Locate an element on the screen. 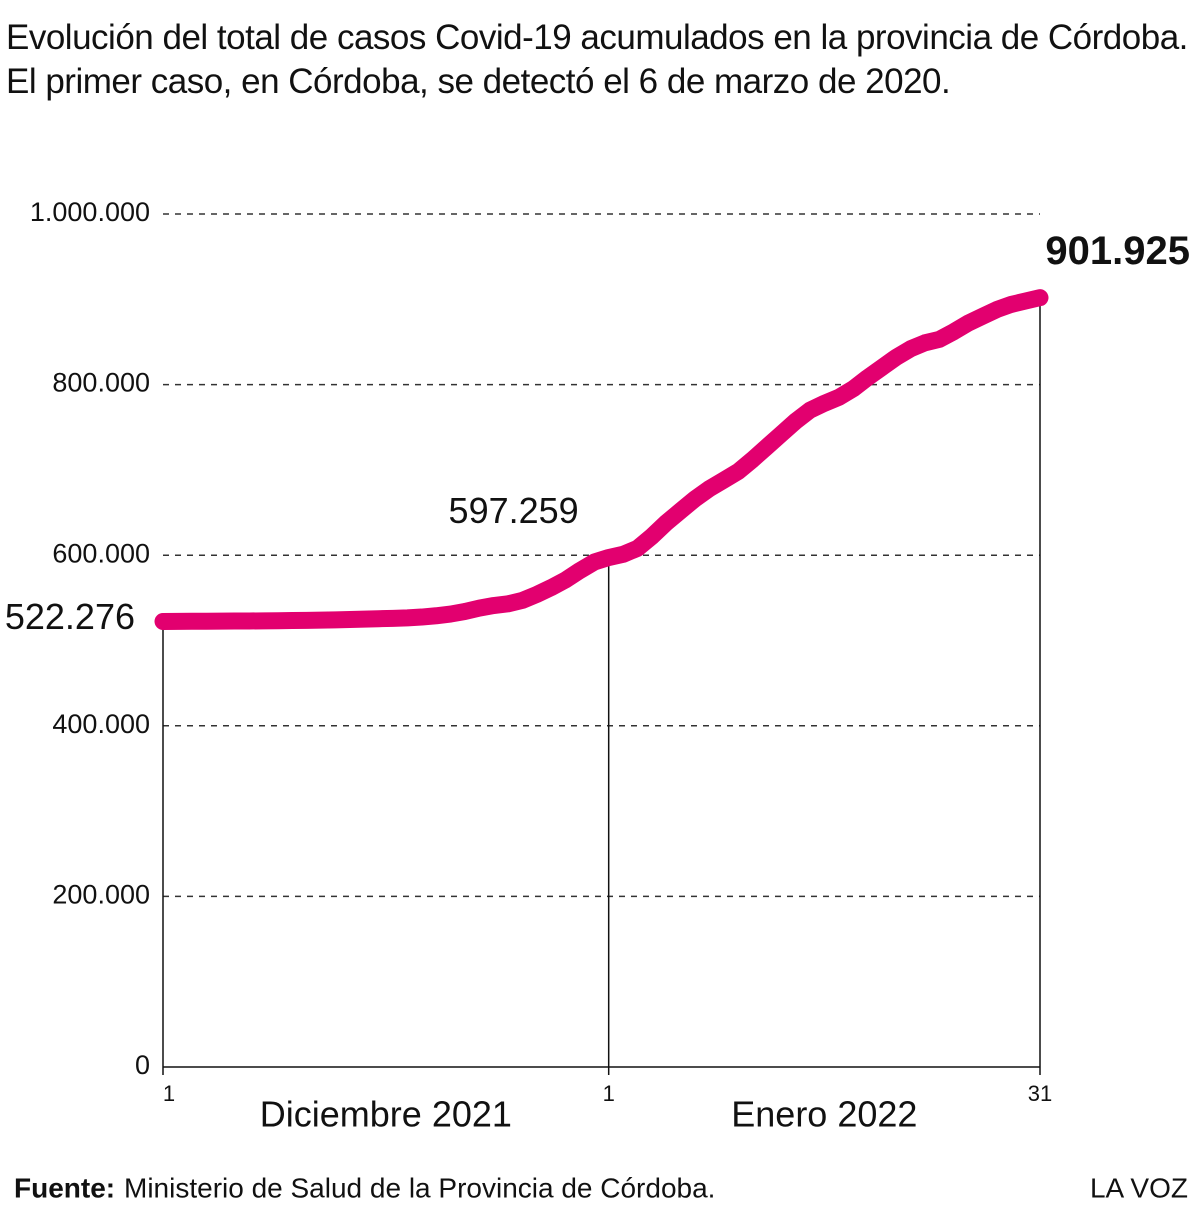  x-tick-label: 31 is located at coordinates (1040, 1093).